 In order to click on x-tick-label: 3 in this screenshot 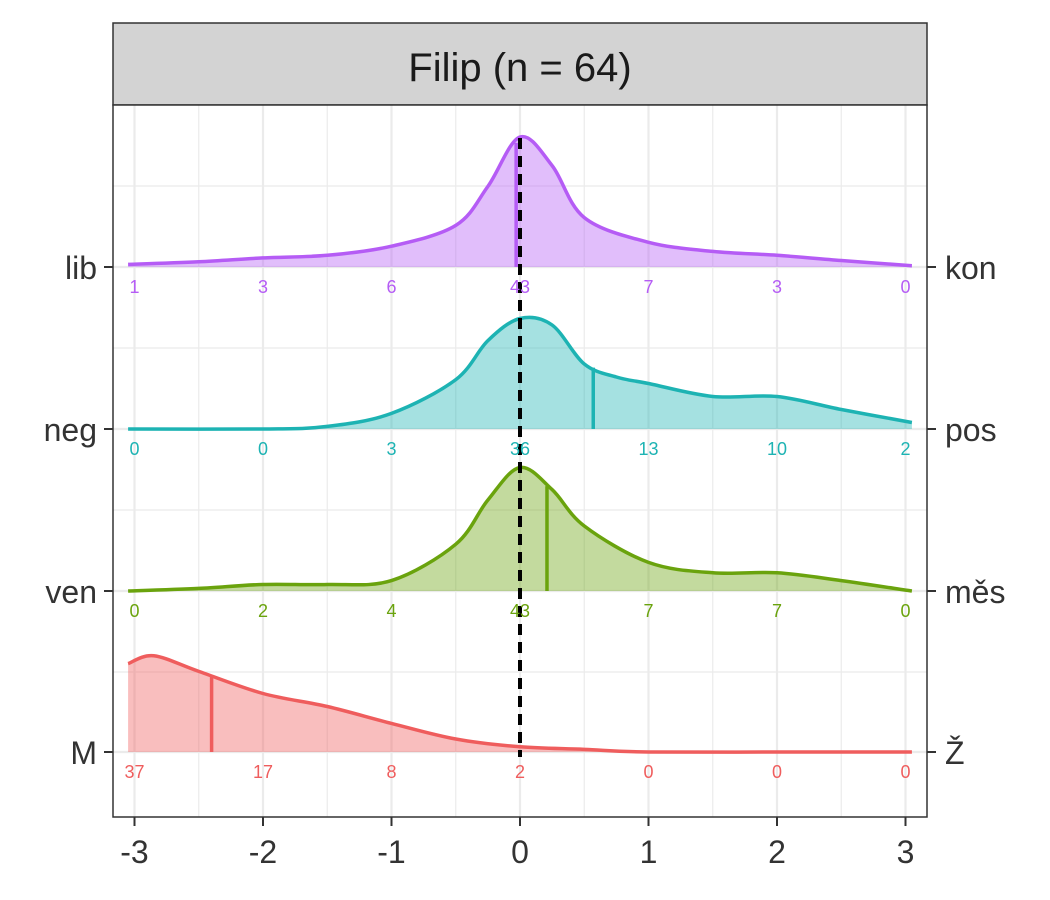, I will do `click(906, 852)`.